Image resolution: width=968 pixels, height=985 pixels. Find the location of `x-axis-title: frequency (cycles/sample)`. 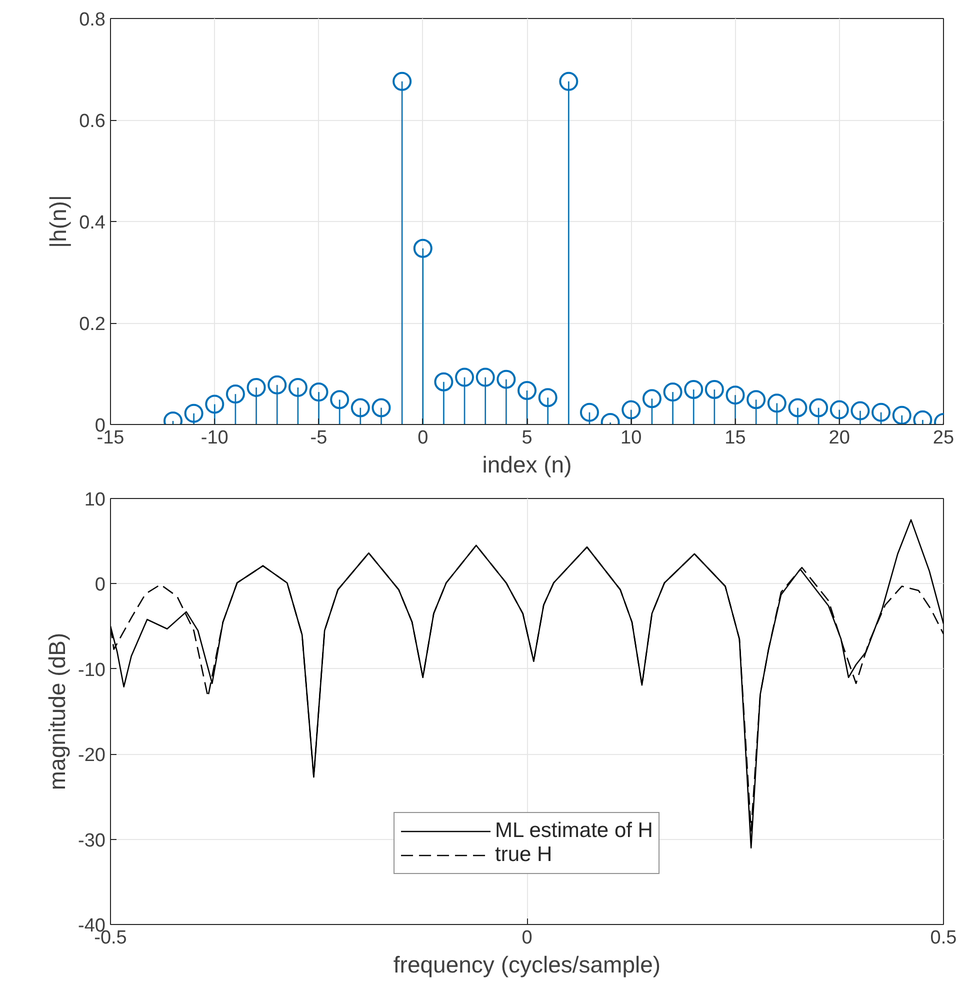

x-axis-title: frequency (cycles/sample) is located at coordinates (527, 965).